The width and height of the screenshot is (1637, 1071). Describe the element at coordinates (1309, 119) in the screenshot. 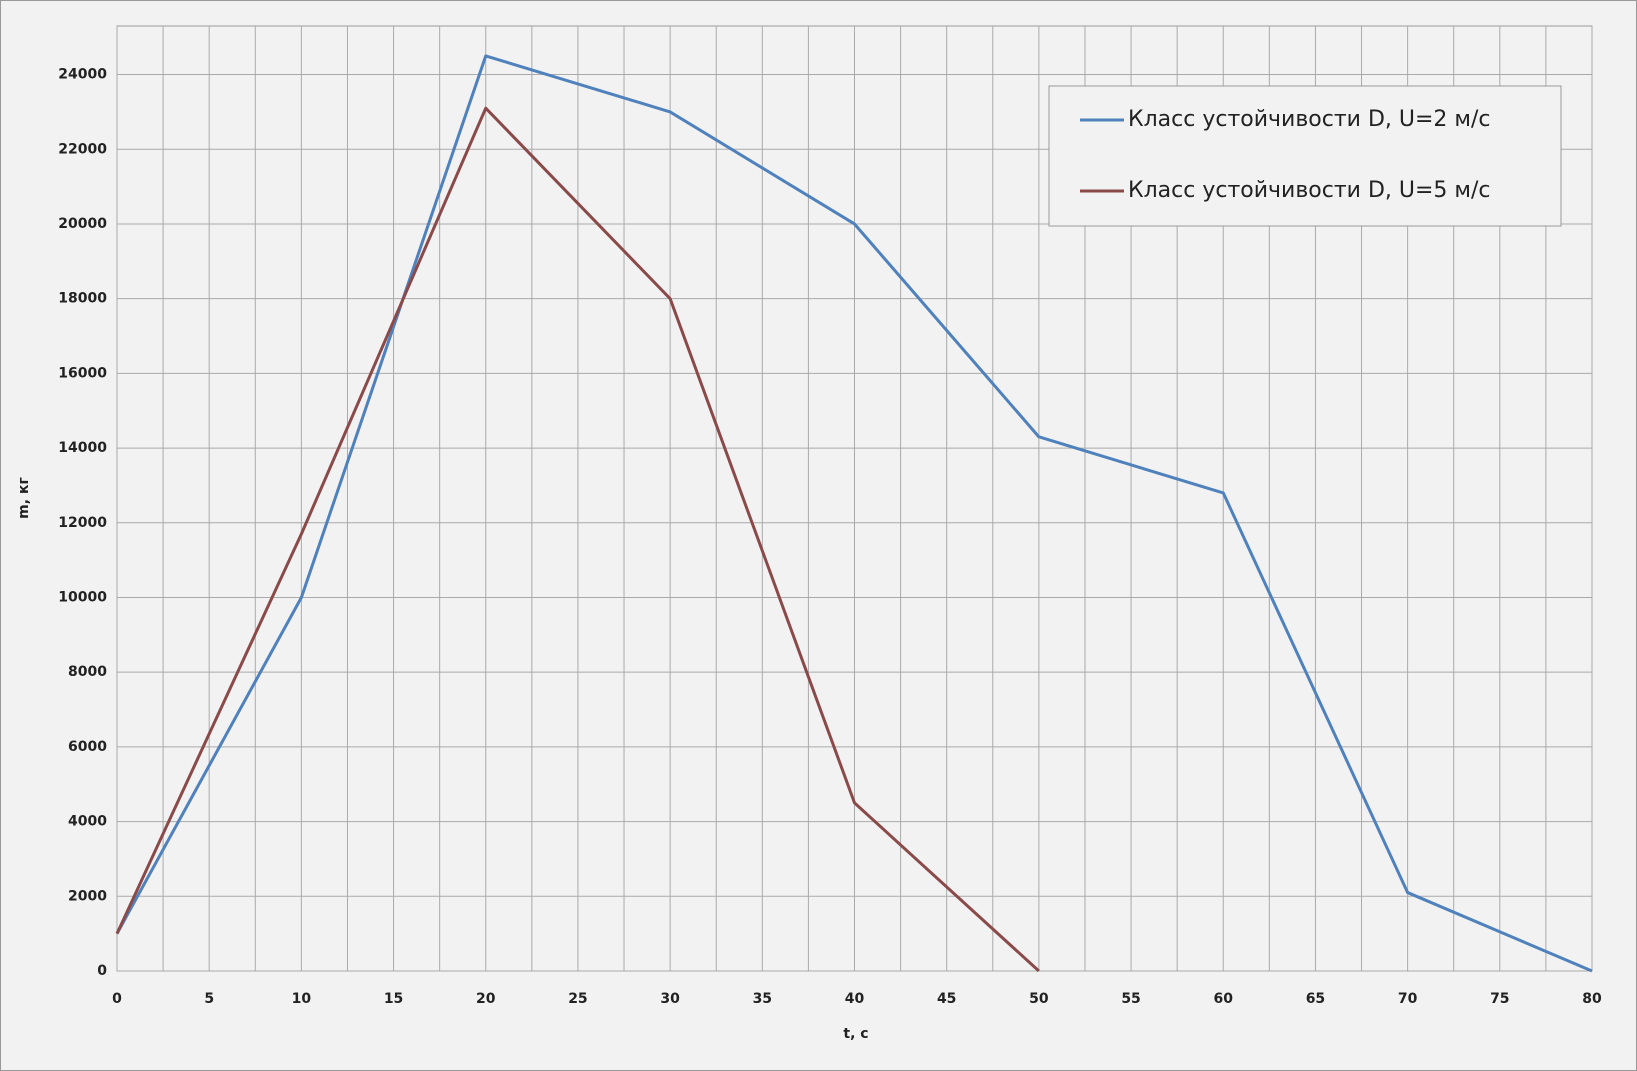

I see `legend-label: Класс устойчивости D, U=2 м/с` at that location.